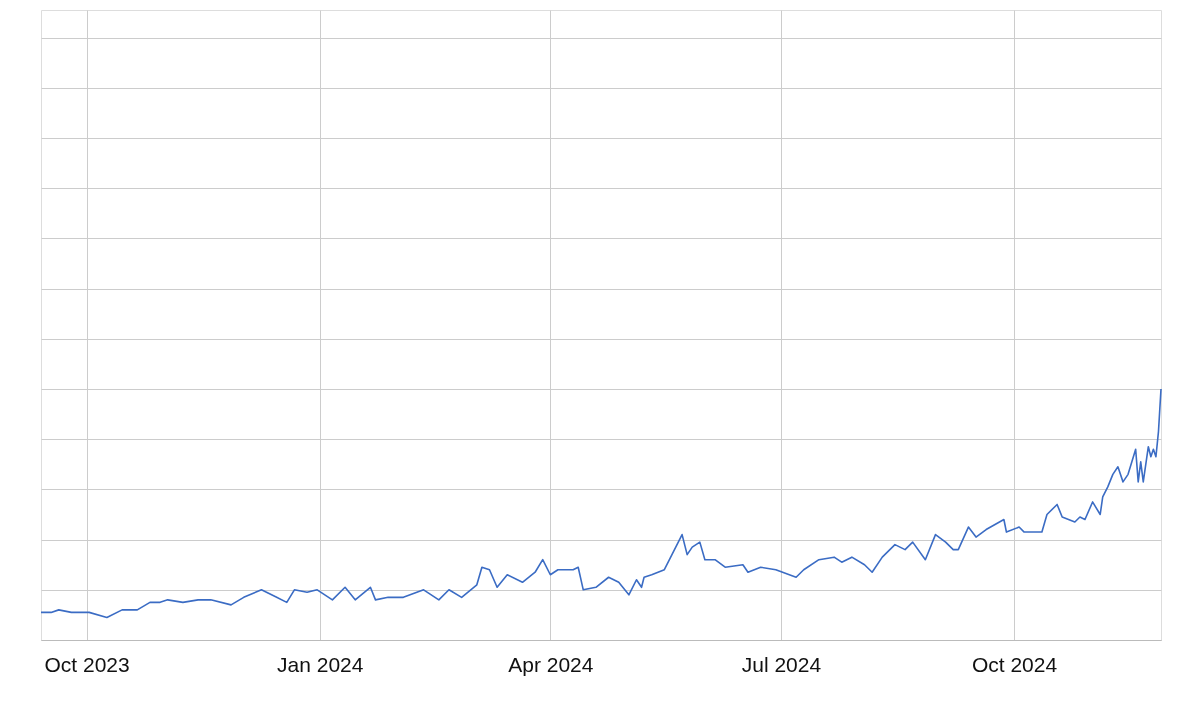 The height and width of the screenshot is (716, 1182). Describe the element at coordinates (781, 664) in the screenshot. I see `x-tick-label: Jul 2024` at that location.